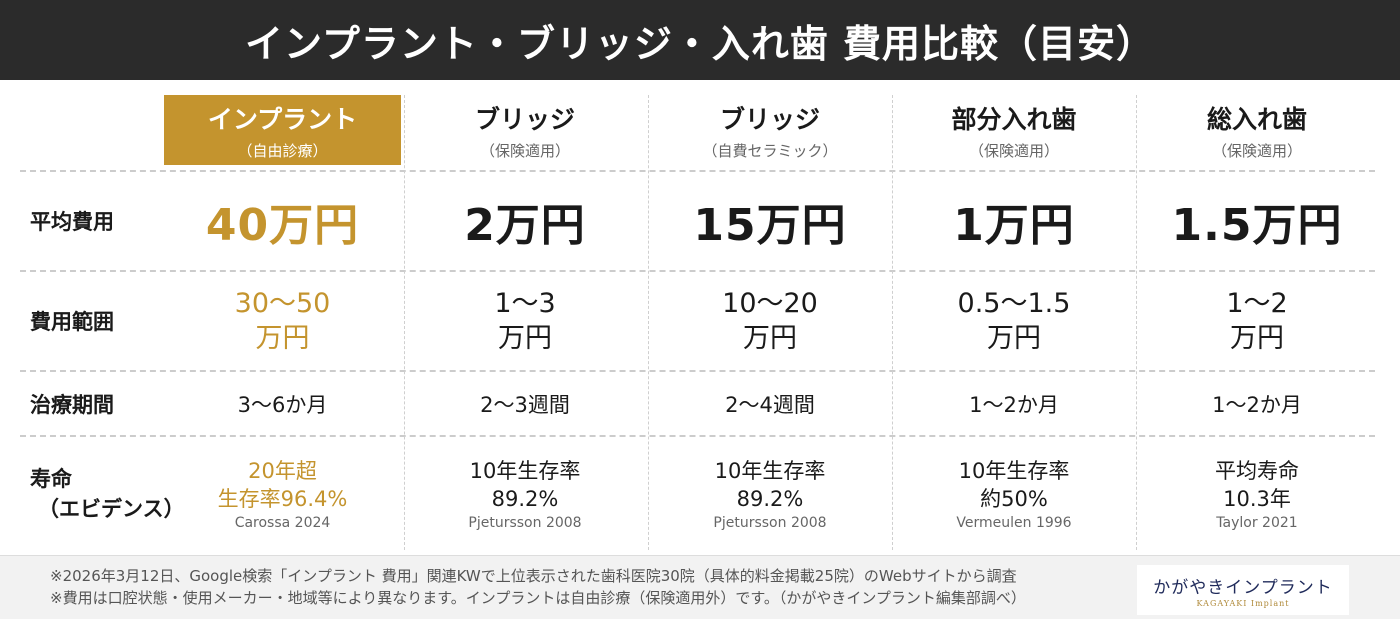 The height and width of the screenshot is (619, 1400). I want to click on lifespan-bridge-insurance: 10年生存率 89.2% Pjetursson 2008, so click(525, 493).